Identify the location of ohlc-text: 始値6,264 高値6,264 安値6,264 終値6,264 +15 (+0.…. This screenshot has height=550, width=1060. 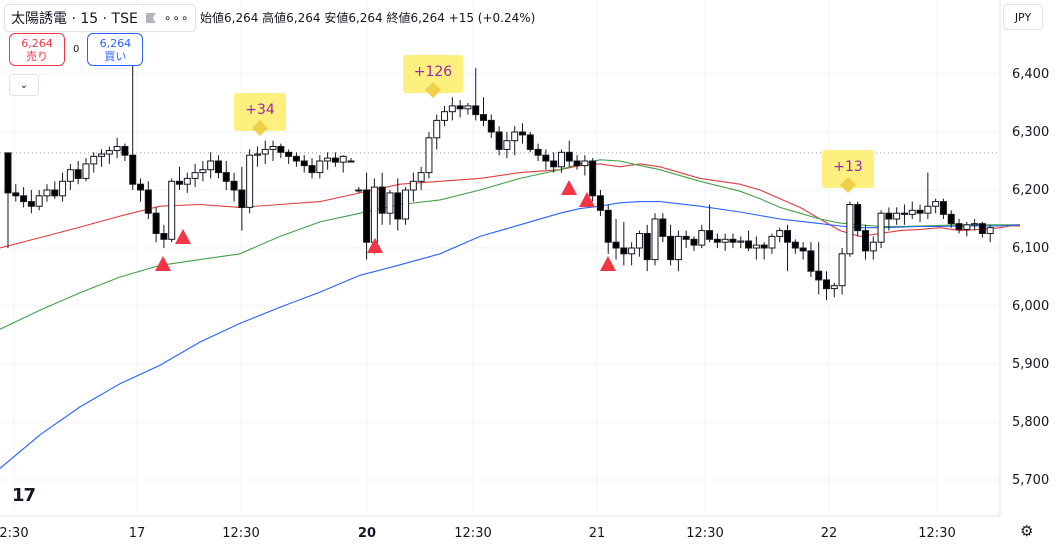
(368, 17).